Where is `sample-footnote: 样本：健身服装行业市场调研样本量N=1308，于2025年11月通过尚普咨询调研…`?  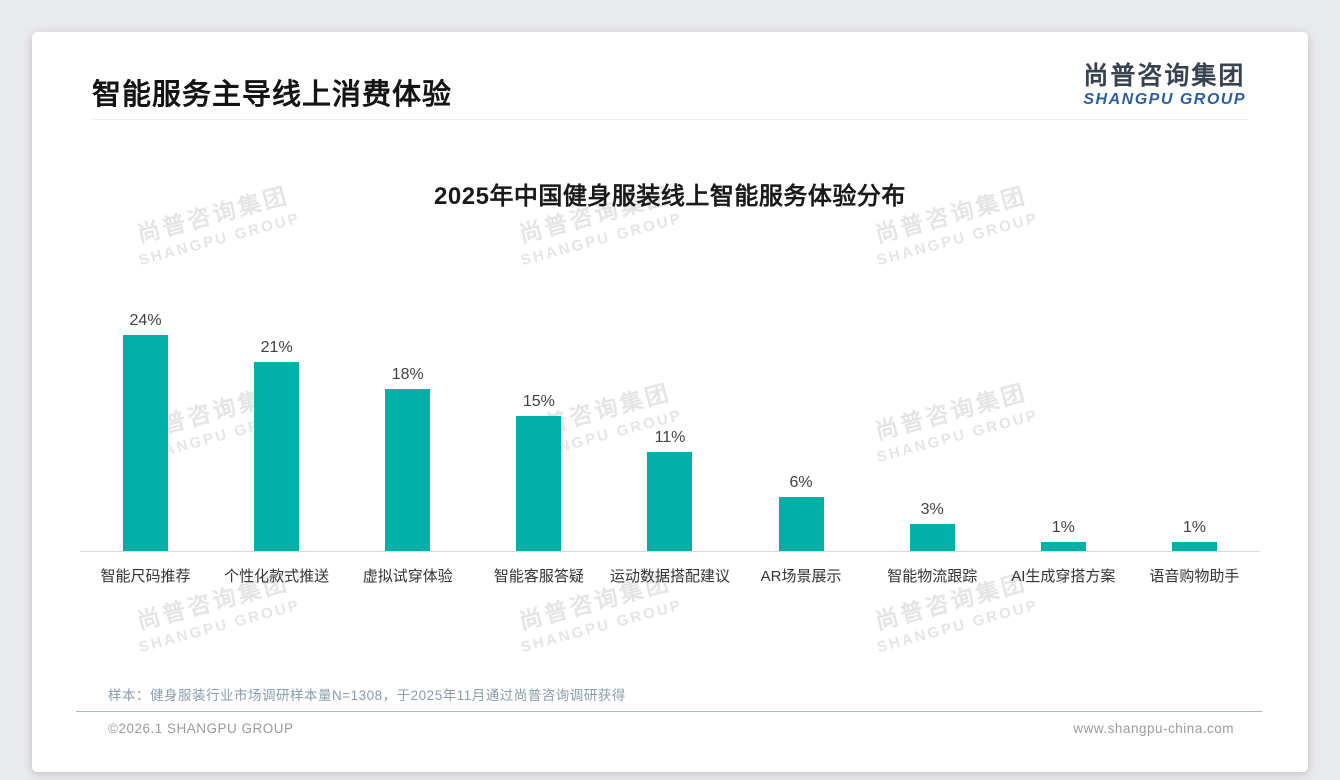 sample-footnote: 样本：健身服装行业市场调研样本量N=1308，于2025年11月通过尚普咨询调研… is located at coordinates (367, 695).